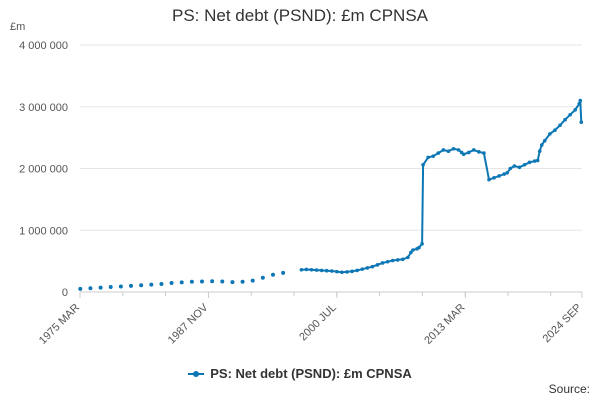 This screenshot has height=400, width=600. What do you see at coordinates (196, 374) in the screenshot?
I see `legend-line-marker-icon` at bounding box center [196, 374].